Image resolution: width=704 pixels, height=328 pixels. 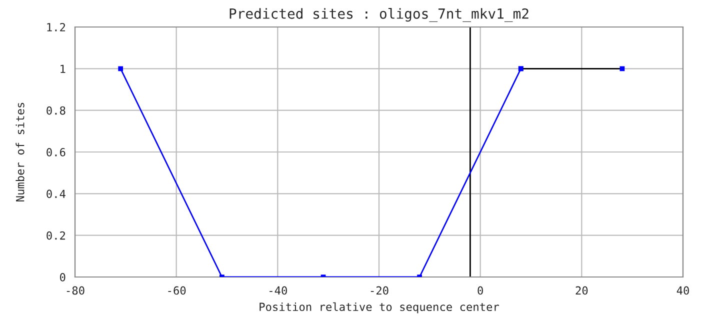 I want to click on y-tick-label: 0.6, so click(x=56, y=152).